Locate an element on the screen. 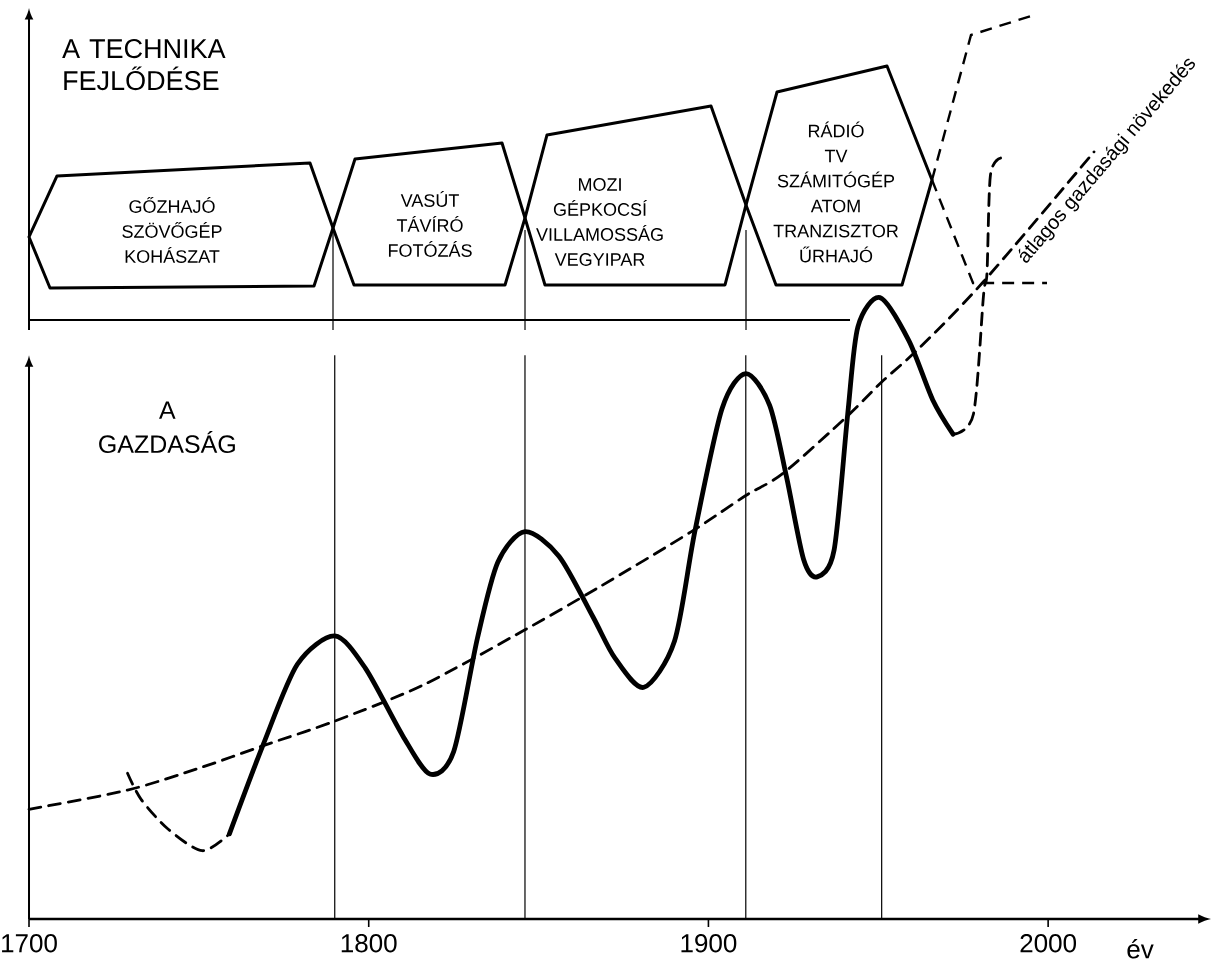 The width and height of the screenshot is (1211, 963). text: A GAZDASÁG is located at coordinates (167, 427).